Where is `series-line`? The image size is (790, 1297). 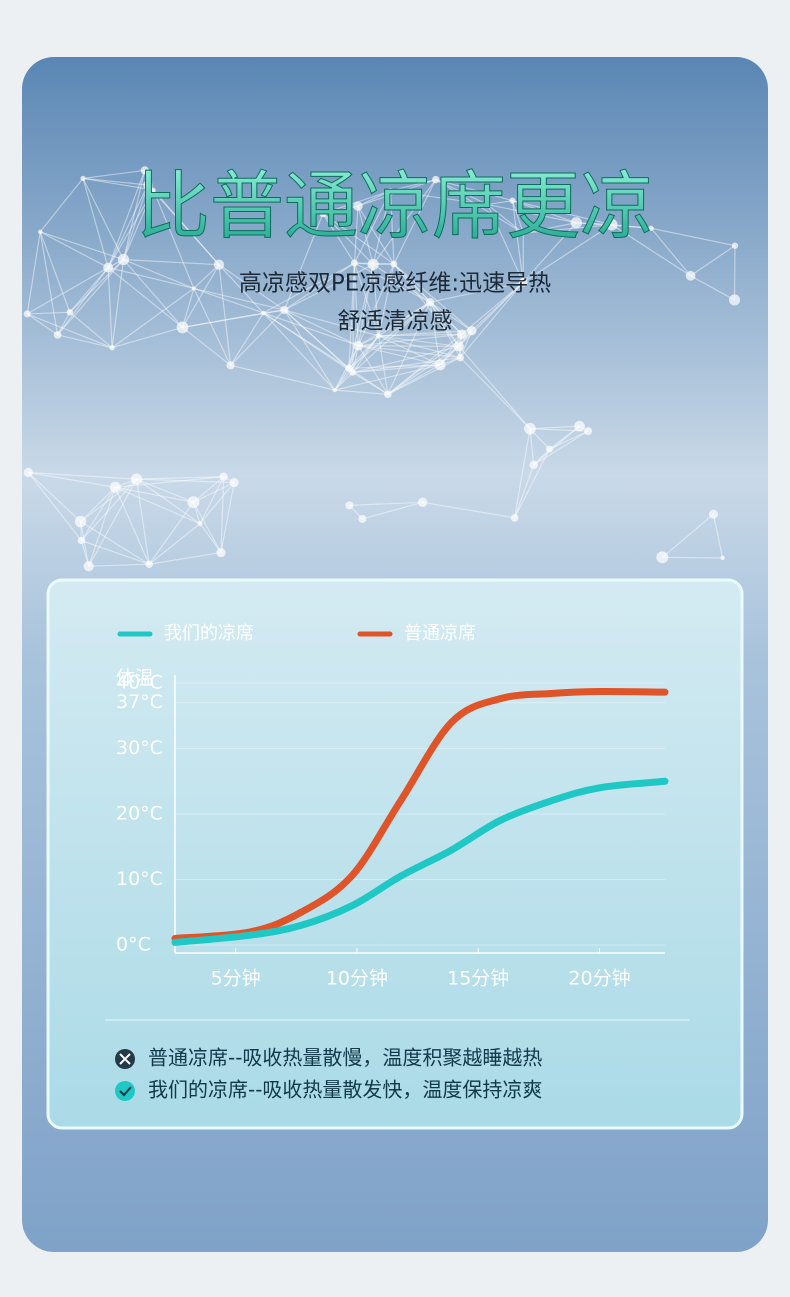
series-line is located at coordinates (420, 814).